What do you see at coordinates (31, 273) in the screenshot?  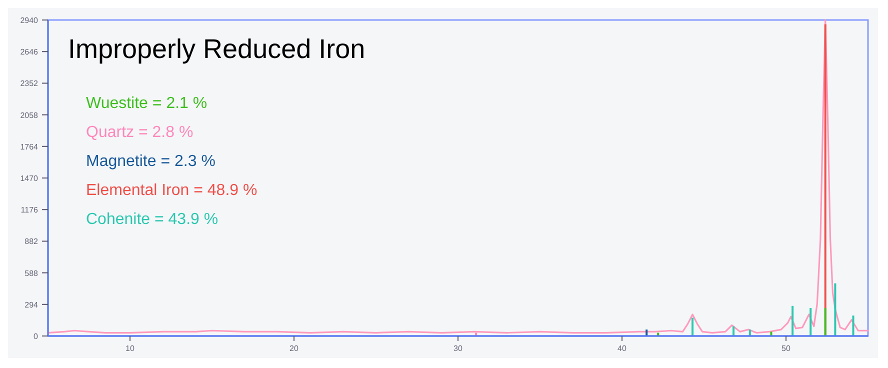 I see `y-tick-label: 588` at bounding box center [31, 273].